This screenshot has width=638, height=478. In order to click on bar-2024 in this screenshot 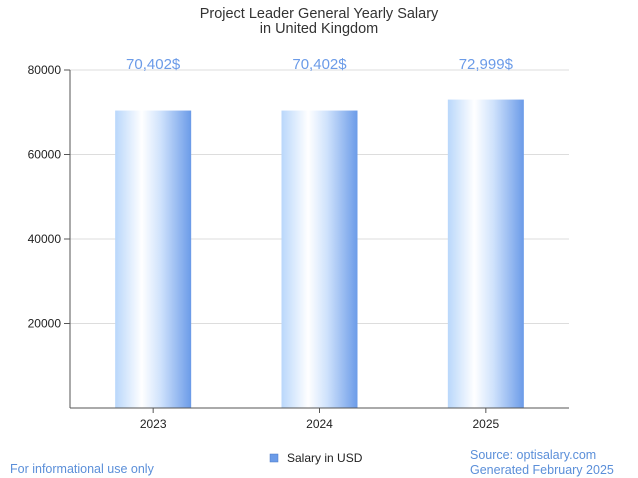, I will do `click(319, 259)`.